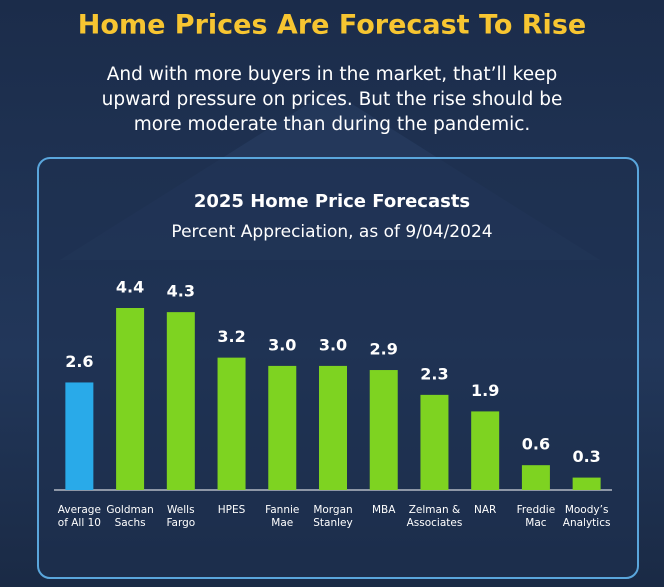 This screenshot has width=664, height=587. I want to click on value-label: 2.9, so click(384, 349).